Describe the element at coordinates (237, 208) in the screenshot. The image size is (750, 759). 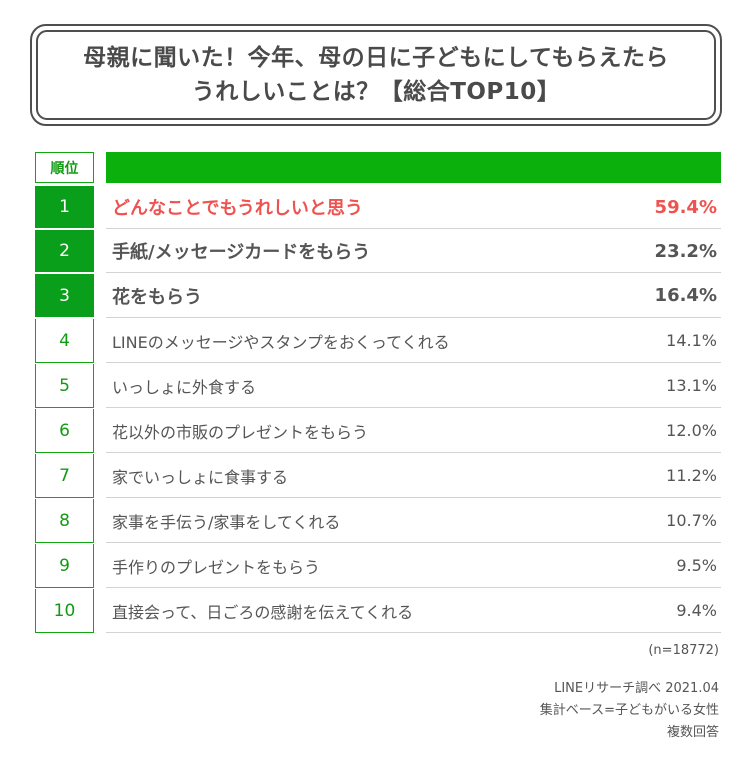
I see `item-label: どんなことでもうれしいと思う` at that location.